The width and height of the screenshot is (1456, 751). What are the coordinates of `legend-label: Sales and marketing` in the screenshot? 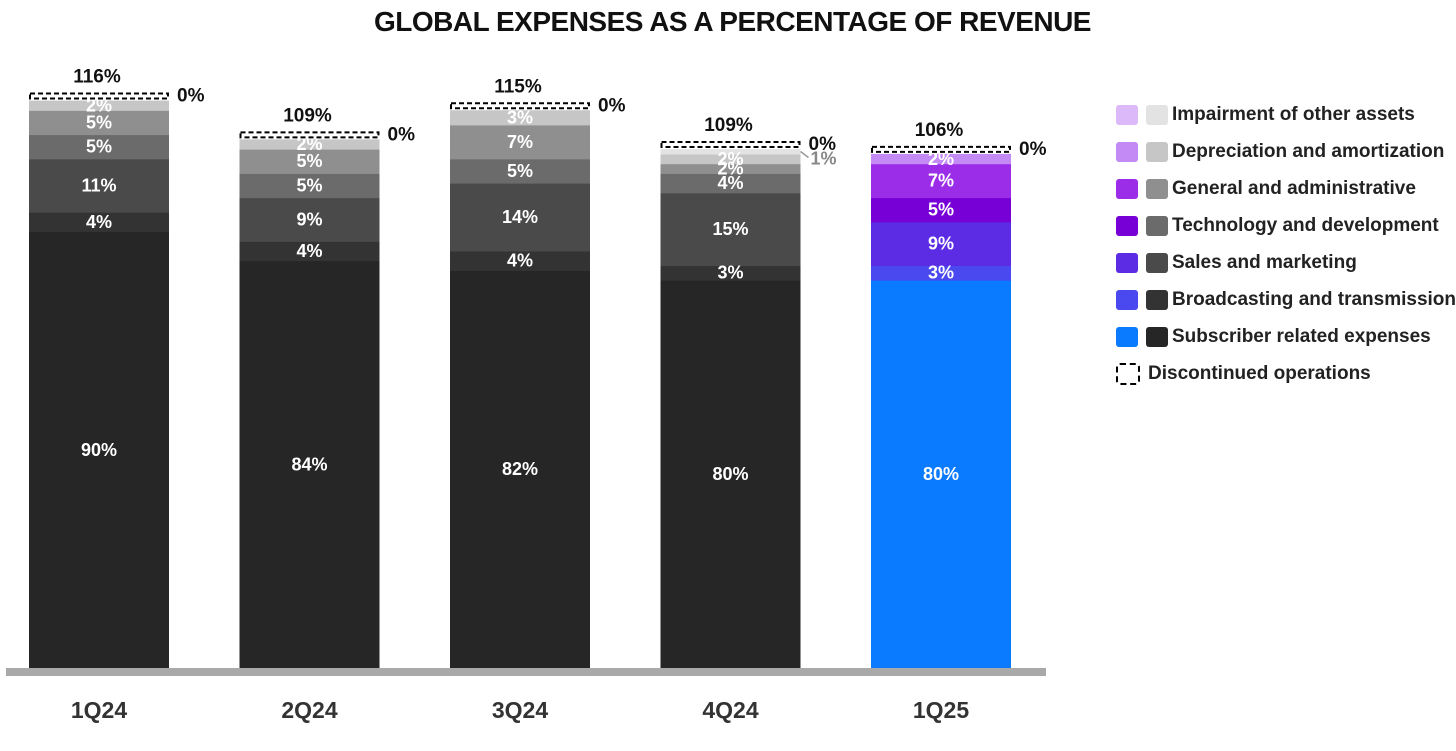 It's located at (1264, 262).